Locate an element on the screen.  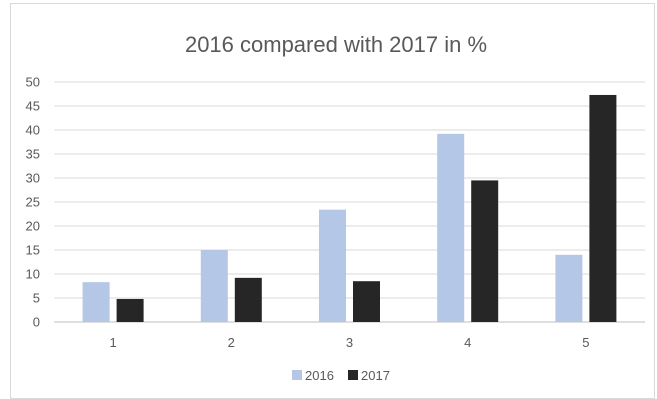
x-tick-label: 5 is located at coordinates (585, 342).